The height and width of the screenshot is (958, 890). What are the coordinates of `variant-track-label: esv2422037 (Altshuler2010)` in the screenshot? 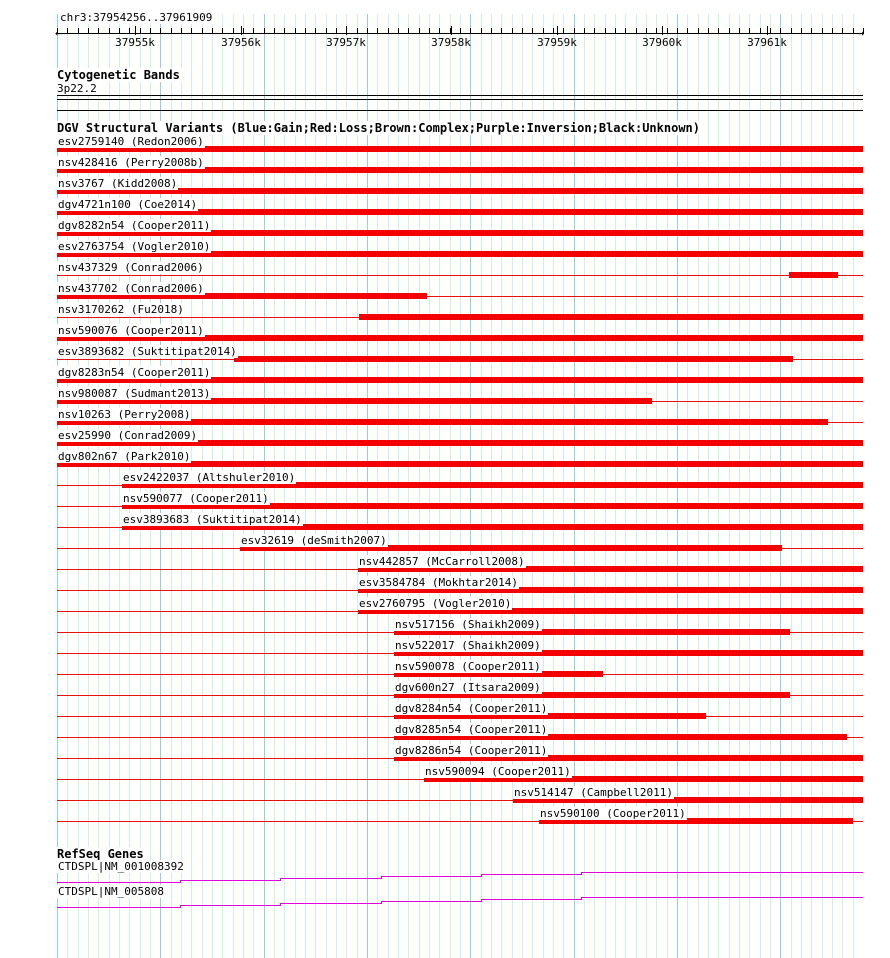 It's located at (209, 477).